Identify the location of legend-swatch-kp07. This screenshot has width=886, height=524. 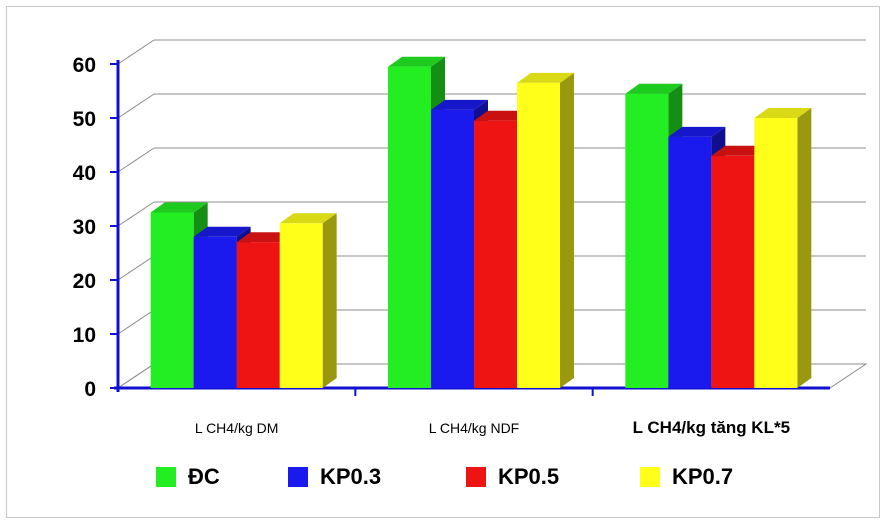
(650, 477).